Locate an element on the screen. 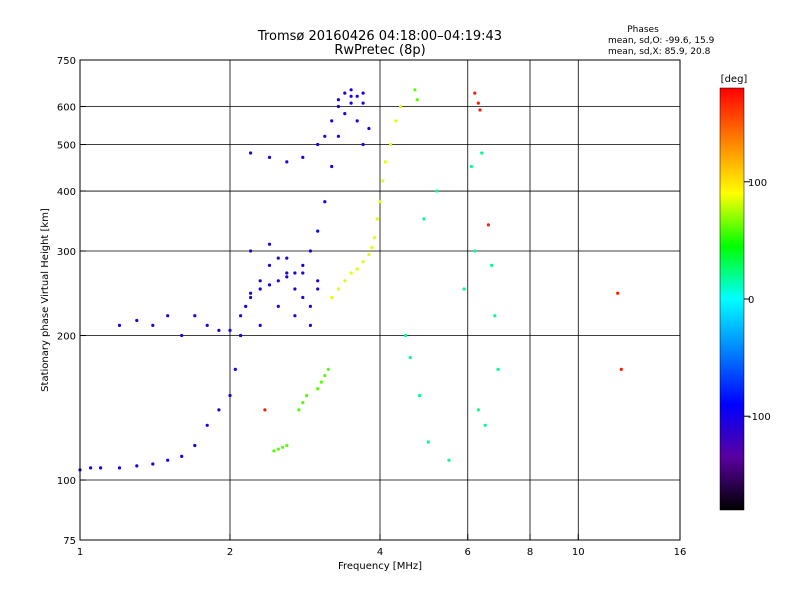 This screenshot has width=800, height=600. stats-o-mode: mean, sd,O: -99.6, 15.9 is located at coordinates (661, 41).